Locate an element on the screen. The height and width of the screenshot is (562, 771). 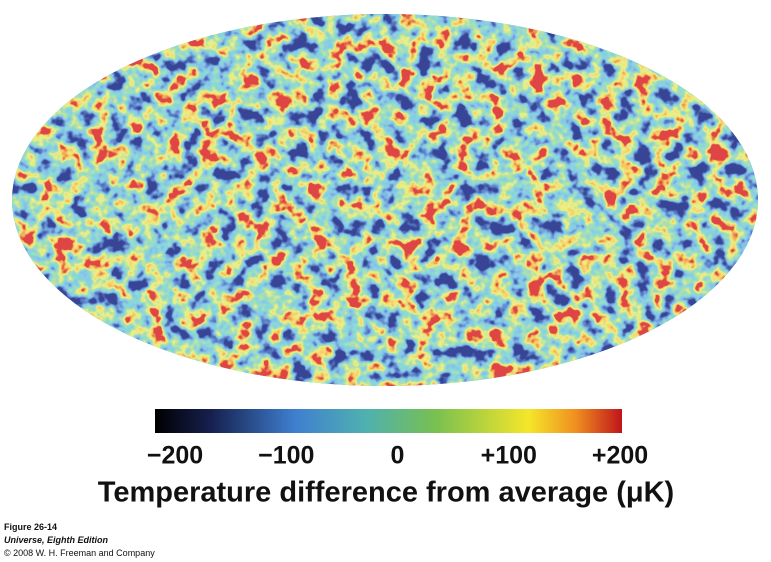
colorbar-tick-label: 0 is located at coordinates (398, 456).